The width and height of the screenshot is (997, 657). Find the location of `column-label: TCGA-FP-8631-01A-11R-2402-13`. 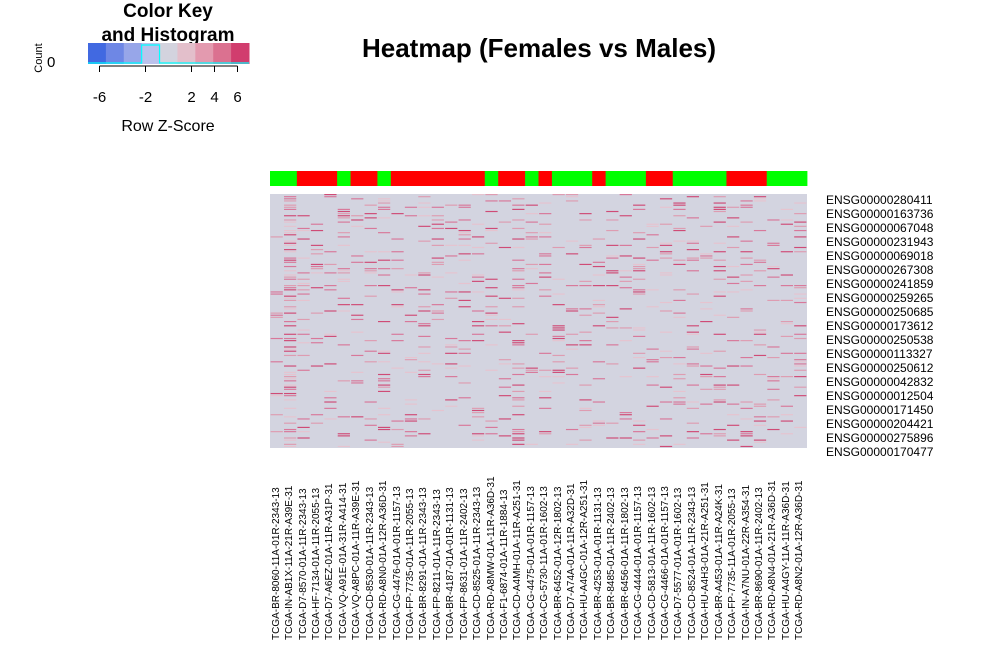

column-label: TCGA-FP-8631-01A-11R-2402-13 is located at coordinates (464, 564).